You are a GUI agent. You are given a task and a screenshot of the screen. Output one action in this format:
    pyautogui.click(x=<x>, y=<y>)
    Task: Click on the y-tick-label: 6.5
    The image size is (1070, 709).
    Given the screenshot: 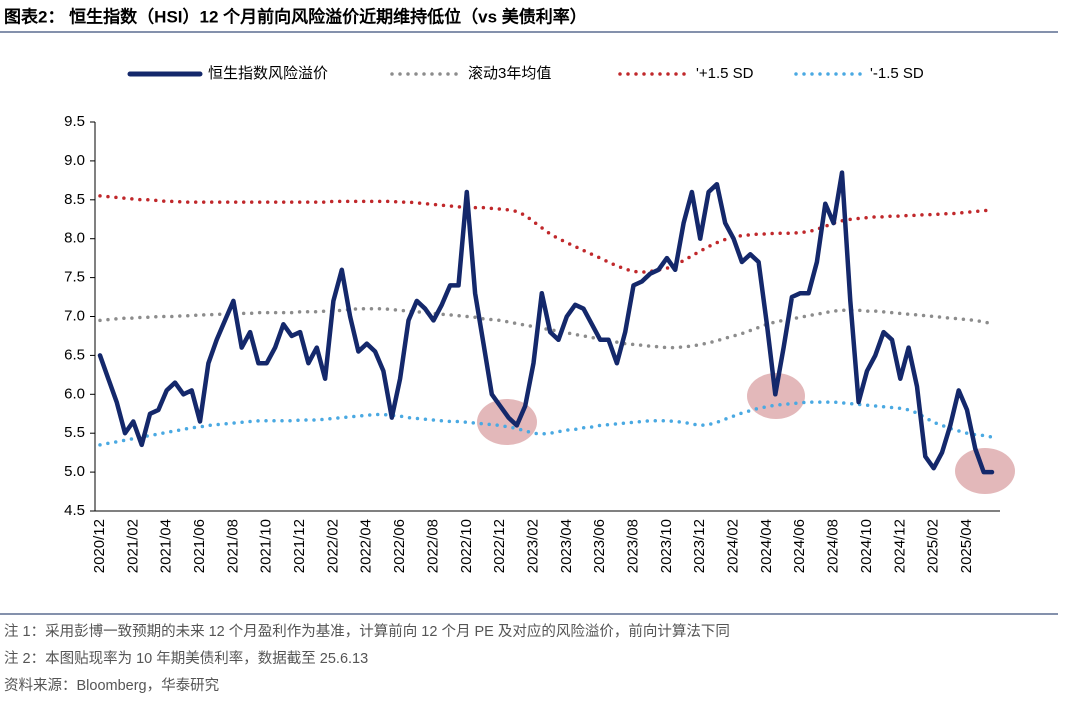 What is the action you would take?
    pyautogui.click(x=74, y=354)
    